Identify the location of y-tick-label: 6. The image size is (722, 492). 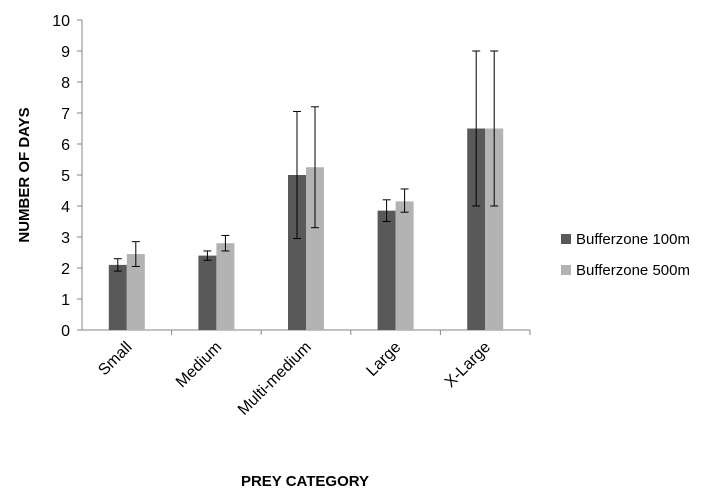
(65, 145).